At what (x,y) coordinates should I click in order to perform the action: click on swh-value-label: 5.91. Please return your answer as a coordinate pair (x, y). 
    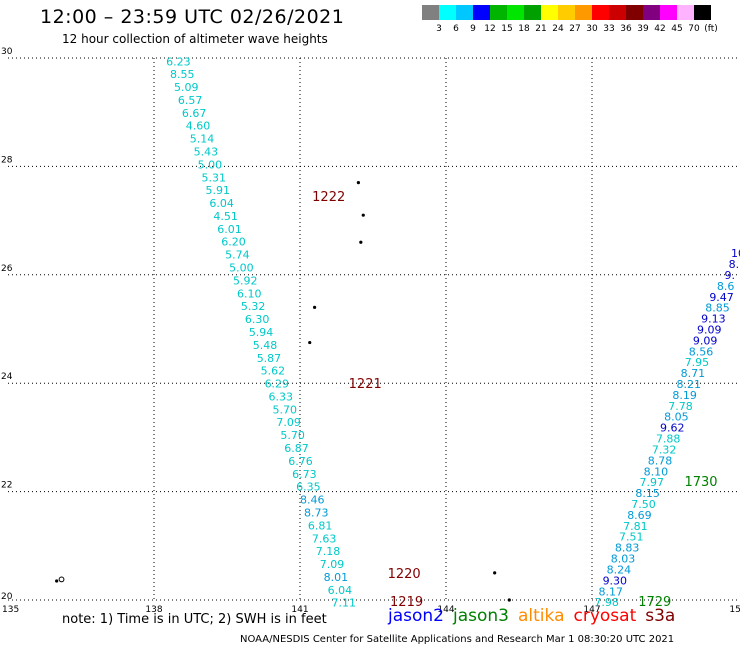
    Looking at the image, I should click on (217, 190).